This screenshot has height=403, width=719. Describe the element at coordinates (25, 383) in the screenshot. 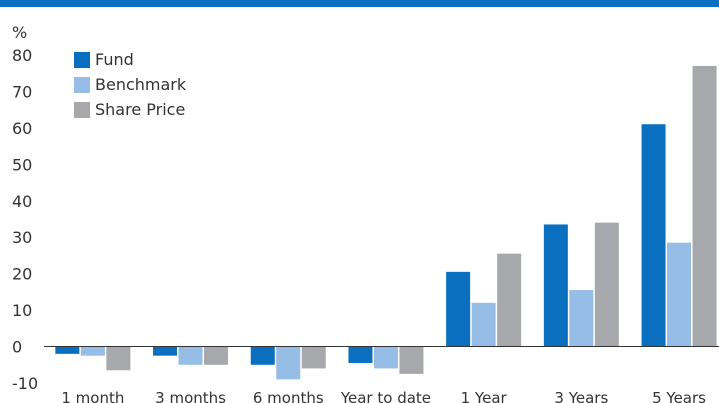

I see `y-tick-label: -10` at that location.